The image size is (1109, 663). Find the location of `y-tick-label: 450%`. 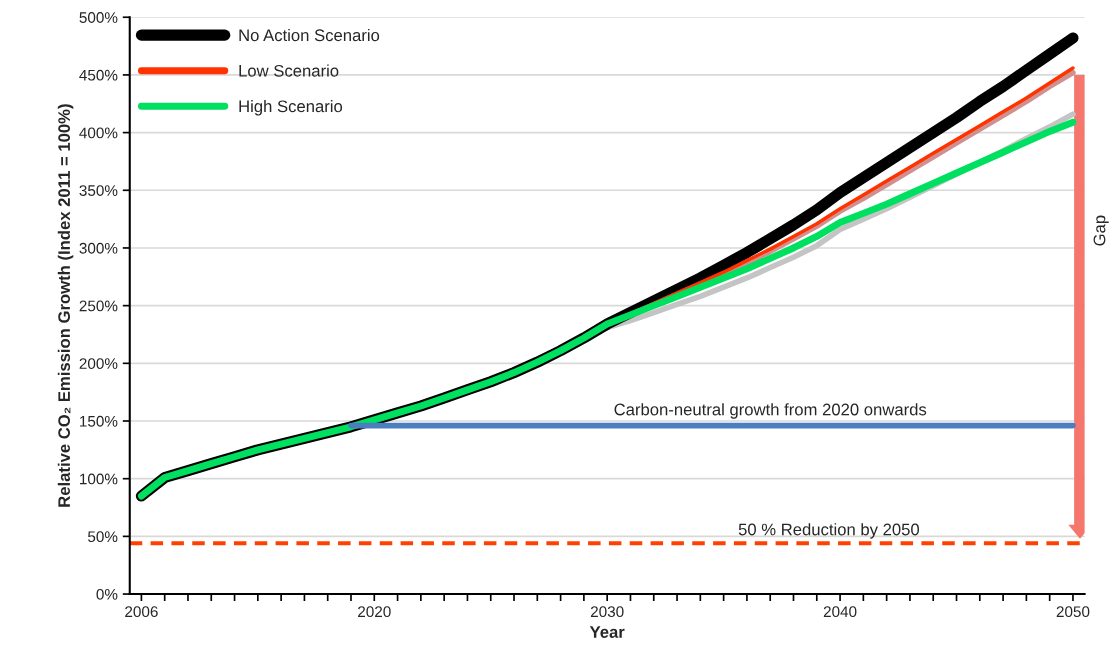

y-tick-label: 450% is located at coordinates (98, 75).